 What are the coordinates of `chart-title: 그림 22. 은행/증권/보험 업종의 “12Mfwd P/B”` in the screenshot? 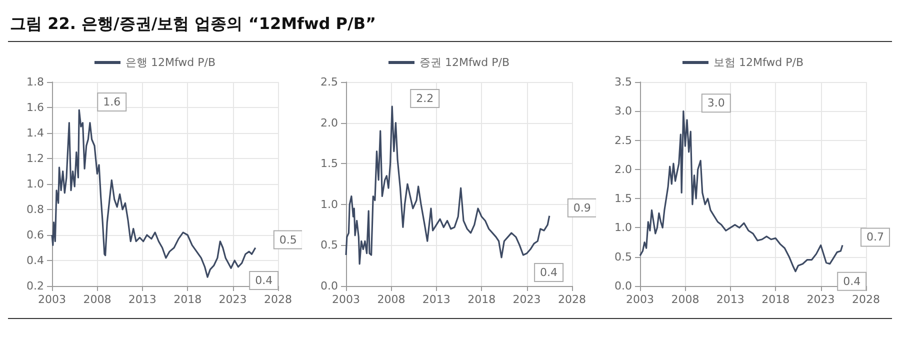 It's located at (450, 25).